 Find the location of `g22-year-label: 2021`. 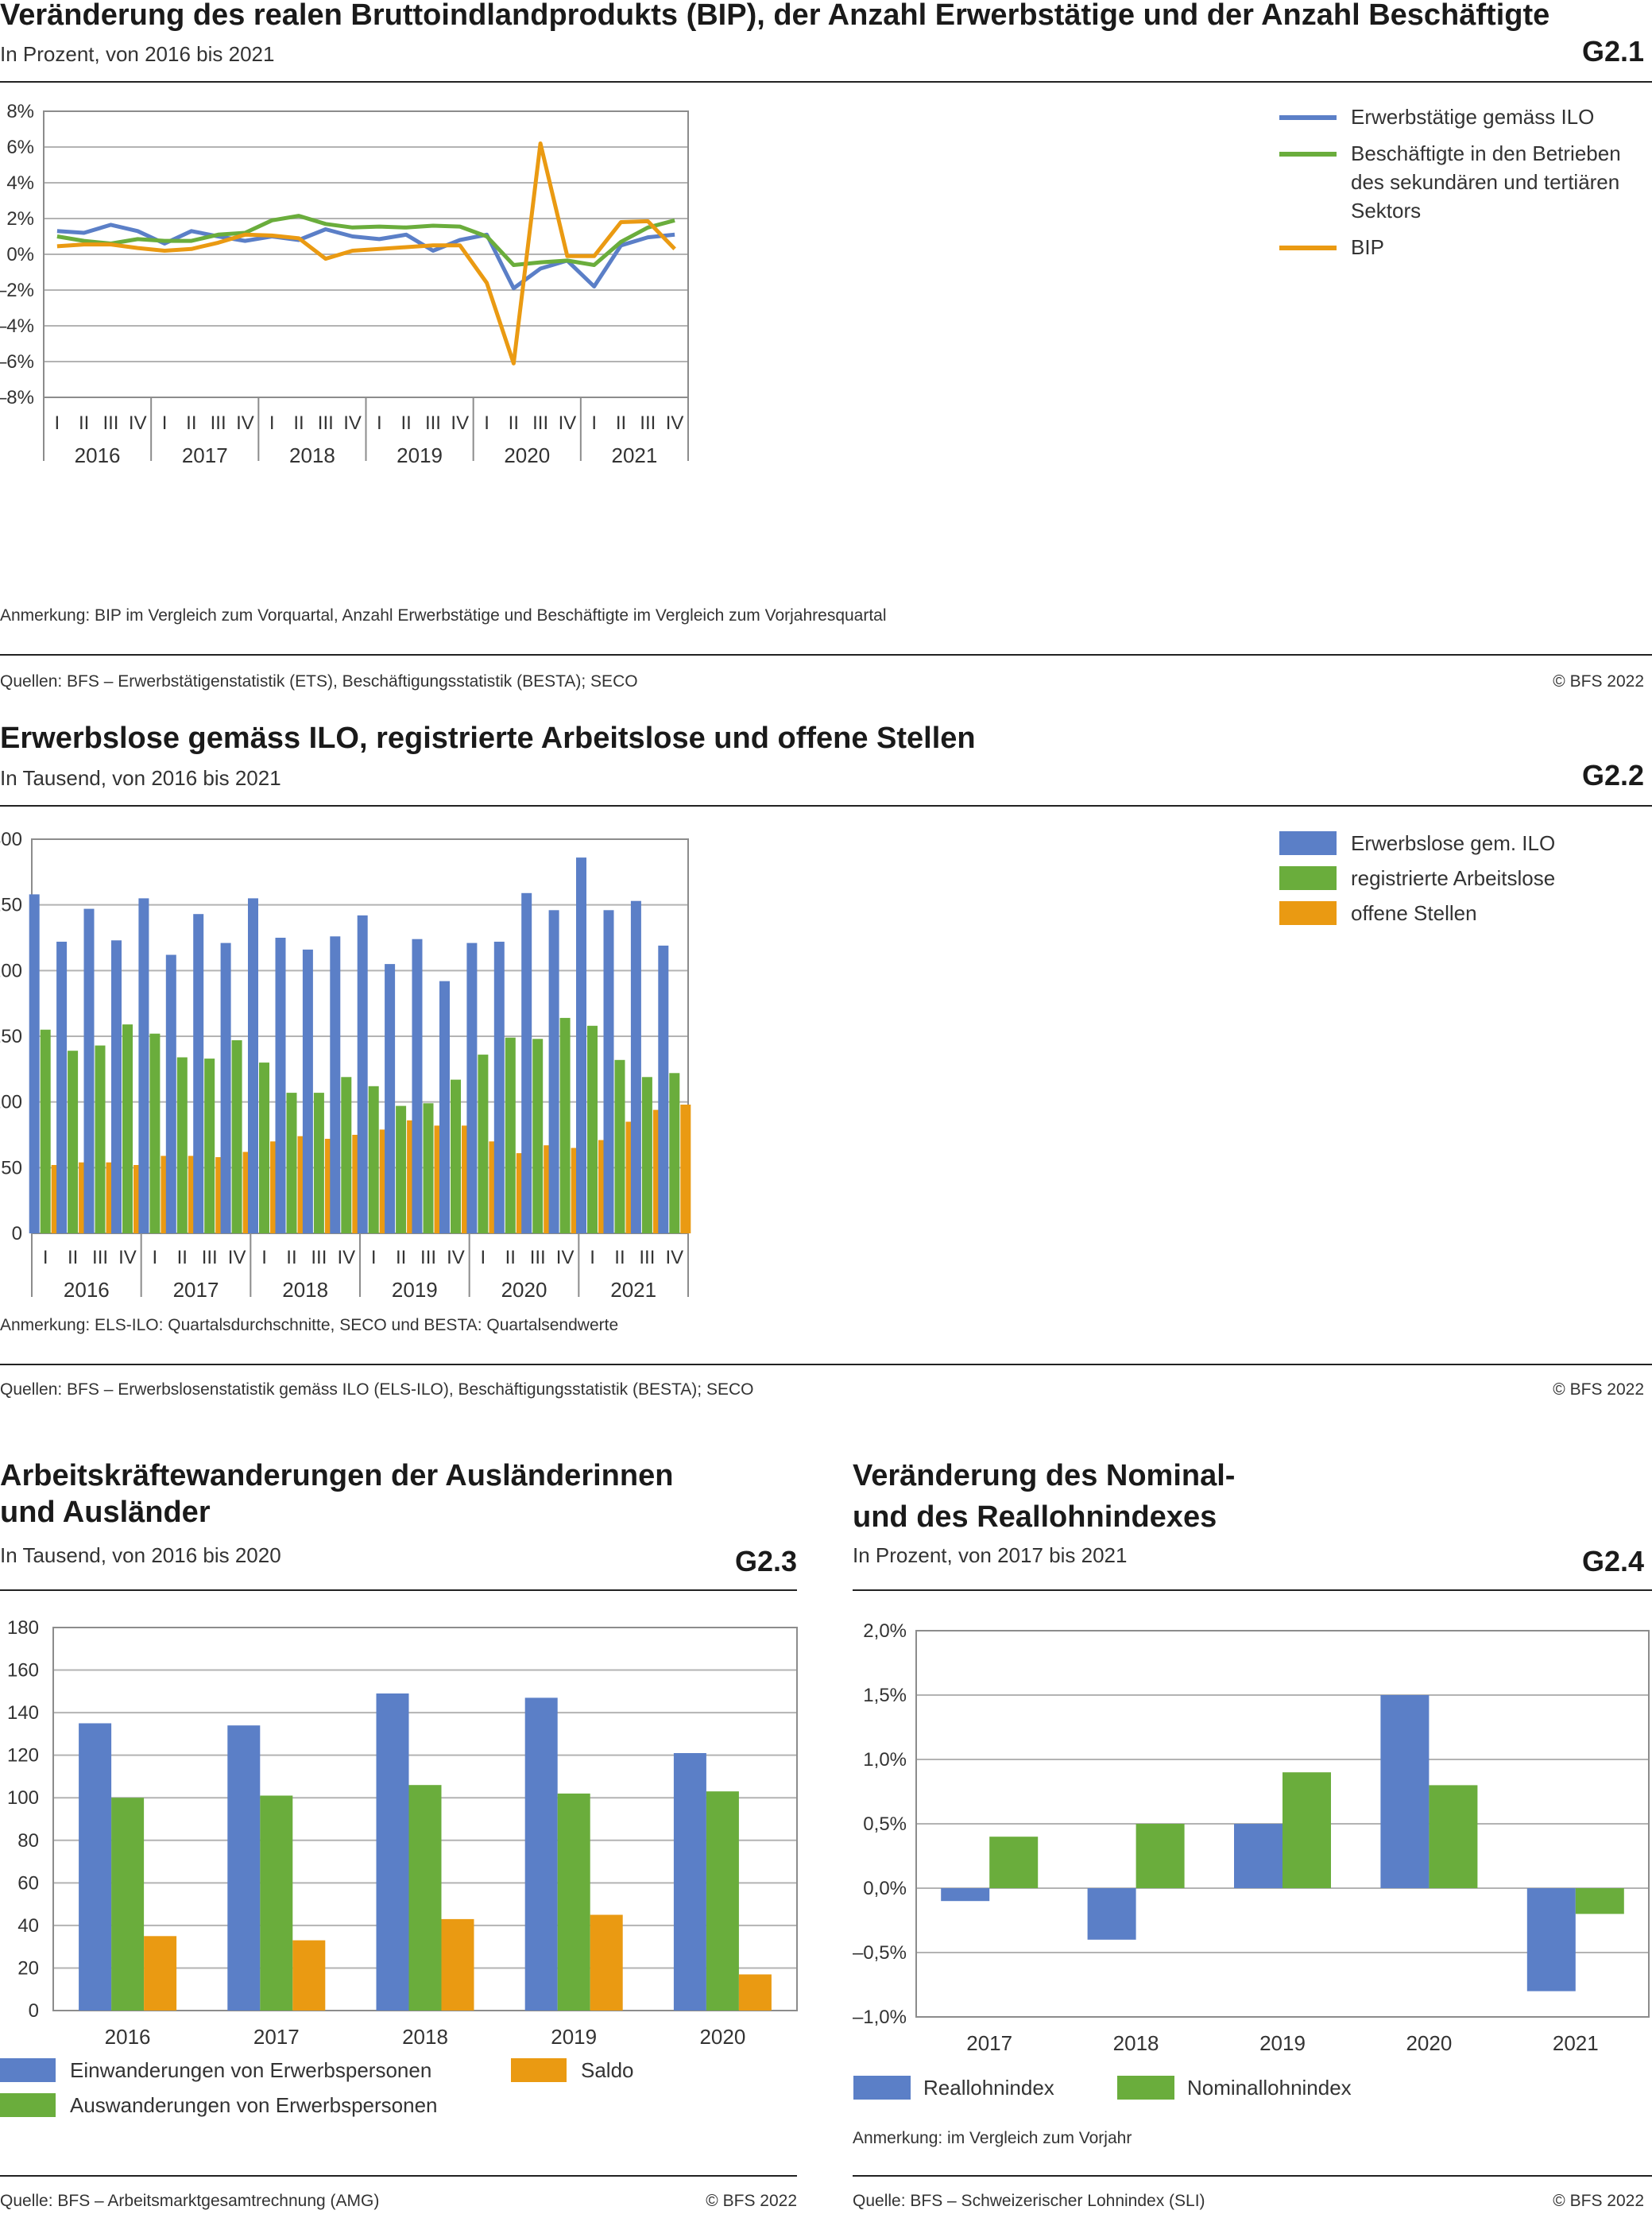

g22-year-label: 2021 is located at coordinates (633, 1290).